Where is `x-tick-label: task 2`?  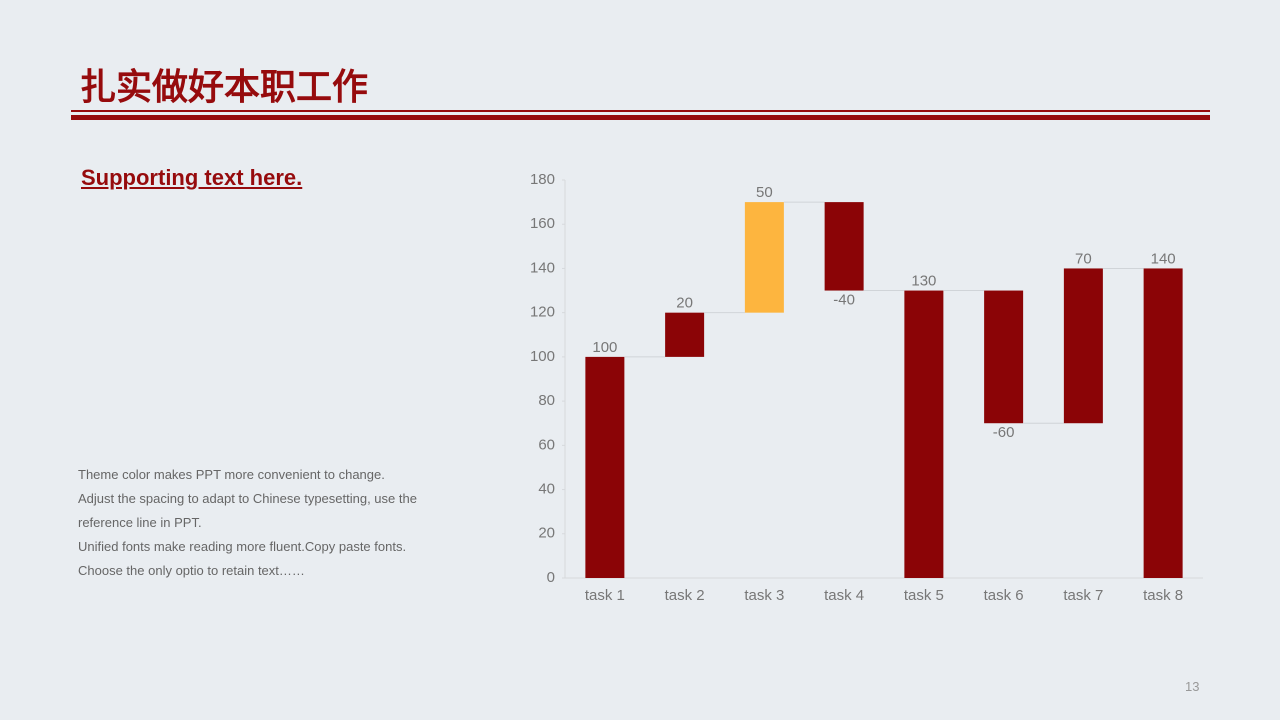
x-tick-label: task 2 is located at coordinates (685, 595).